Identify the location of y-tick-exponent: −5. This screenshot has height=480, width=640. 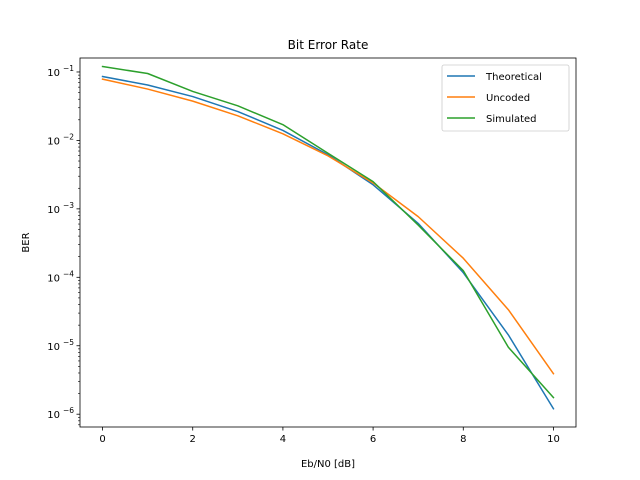
(68, 342).